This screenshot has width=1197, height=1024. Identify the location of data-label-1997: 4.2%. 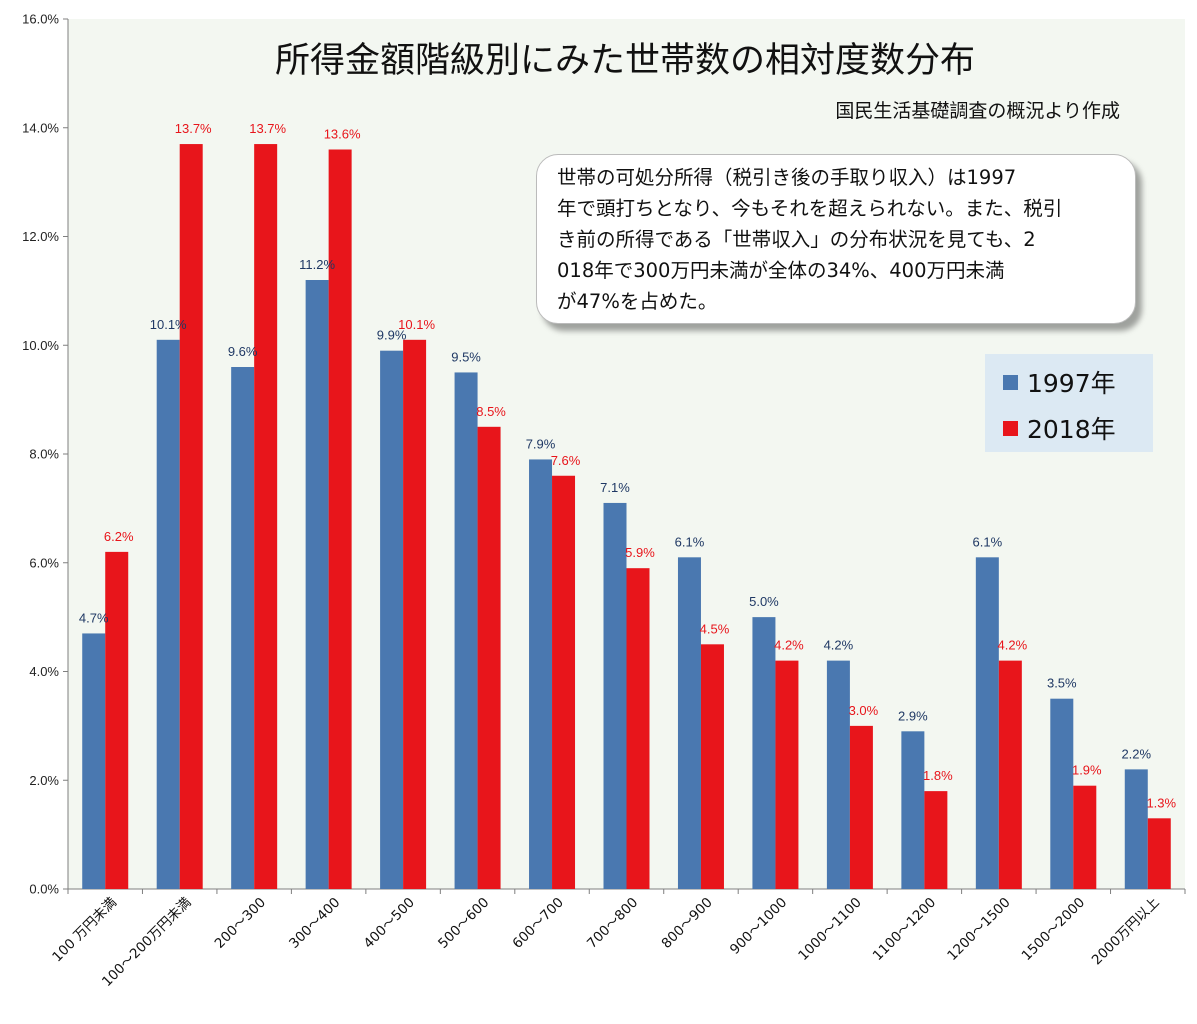
(839, 645).